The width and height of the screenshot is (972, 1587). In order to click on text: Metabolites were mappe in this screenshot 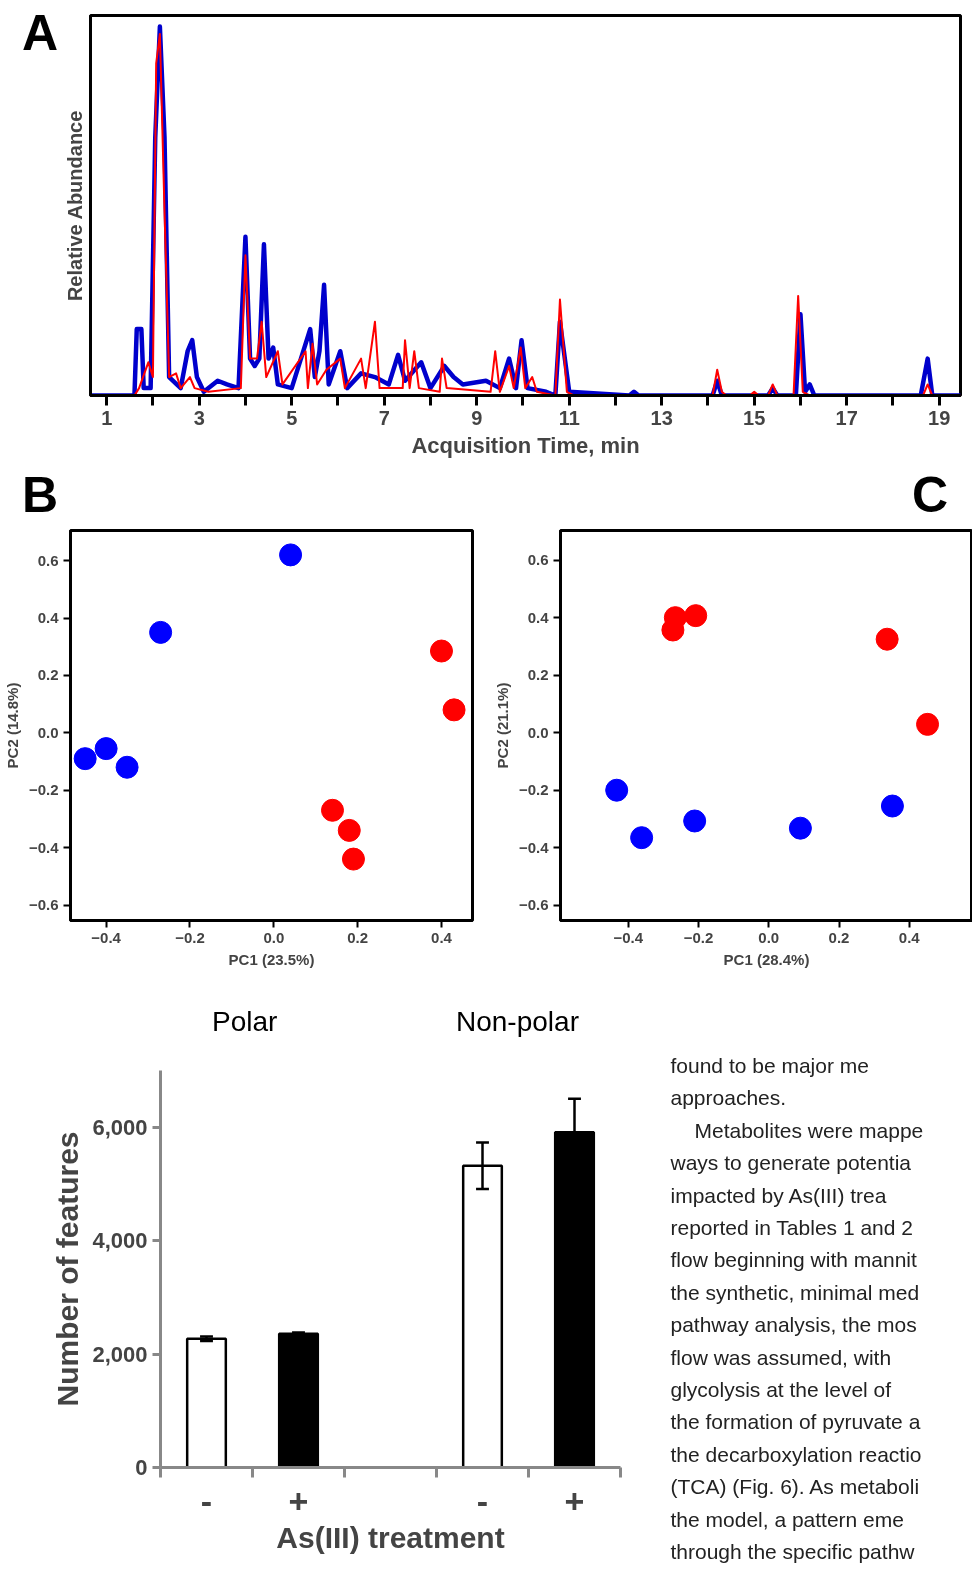, I will do `click(809, 1130)`.